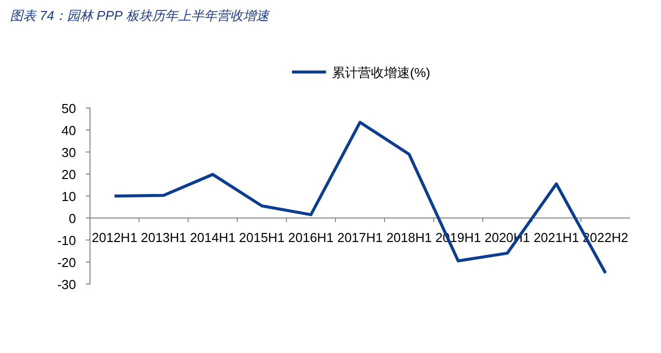  Describe the element at coordinates (115, 237) in the screenshot. I see `x-tick-label: 2012H1` at that location.